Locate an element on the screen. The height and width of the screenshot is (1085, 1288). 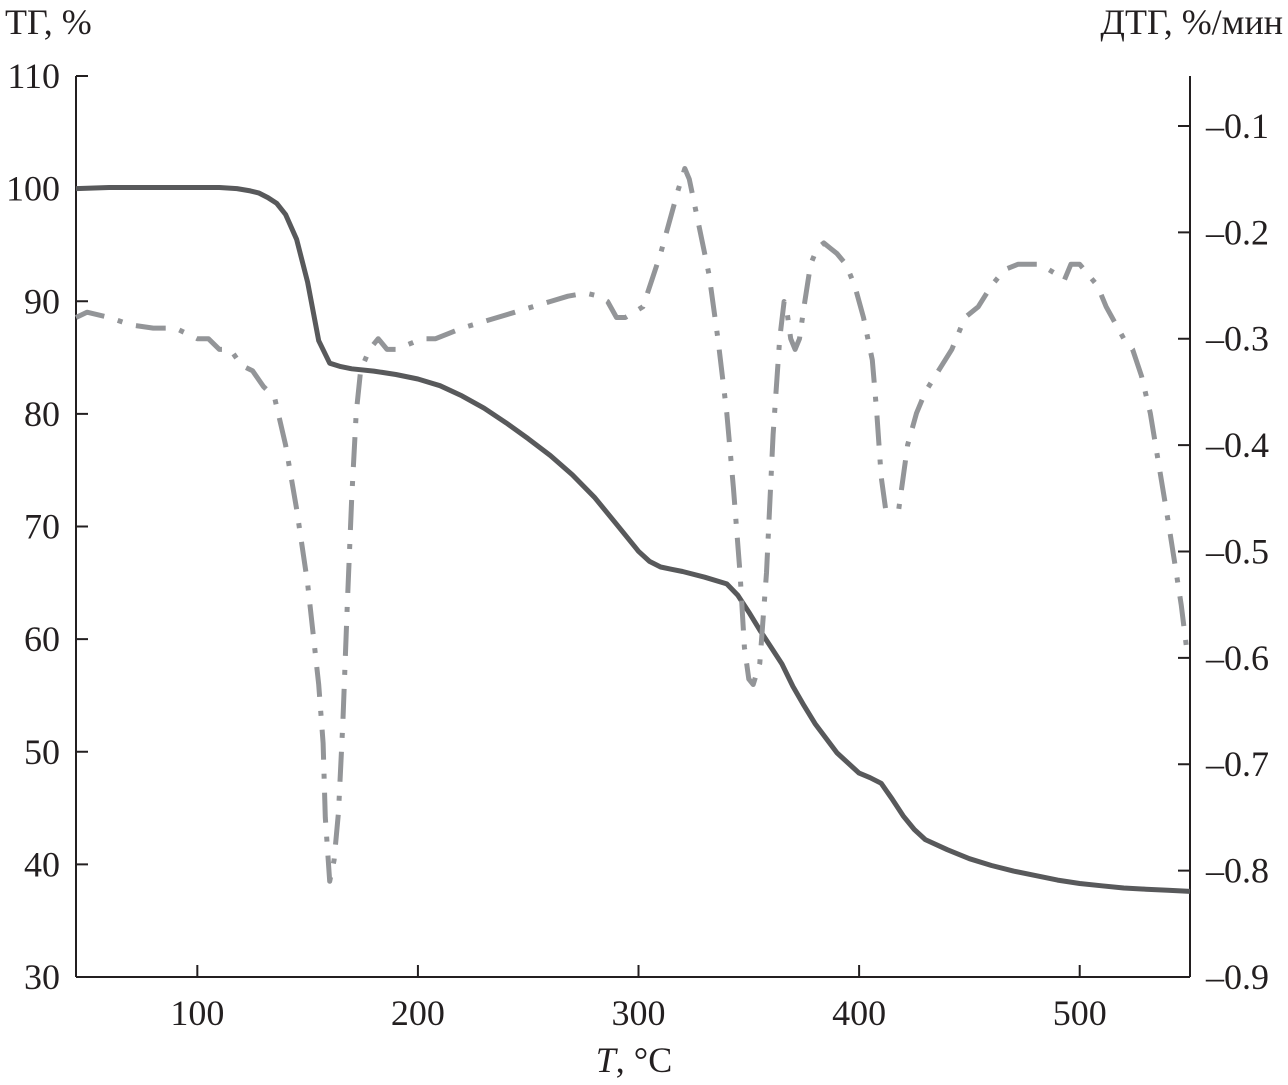
y-right-tick-label: –0.5 is located at coordinates (1237, 551).